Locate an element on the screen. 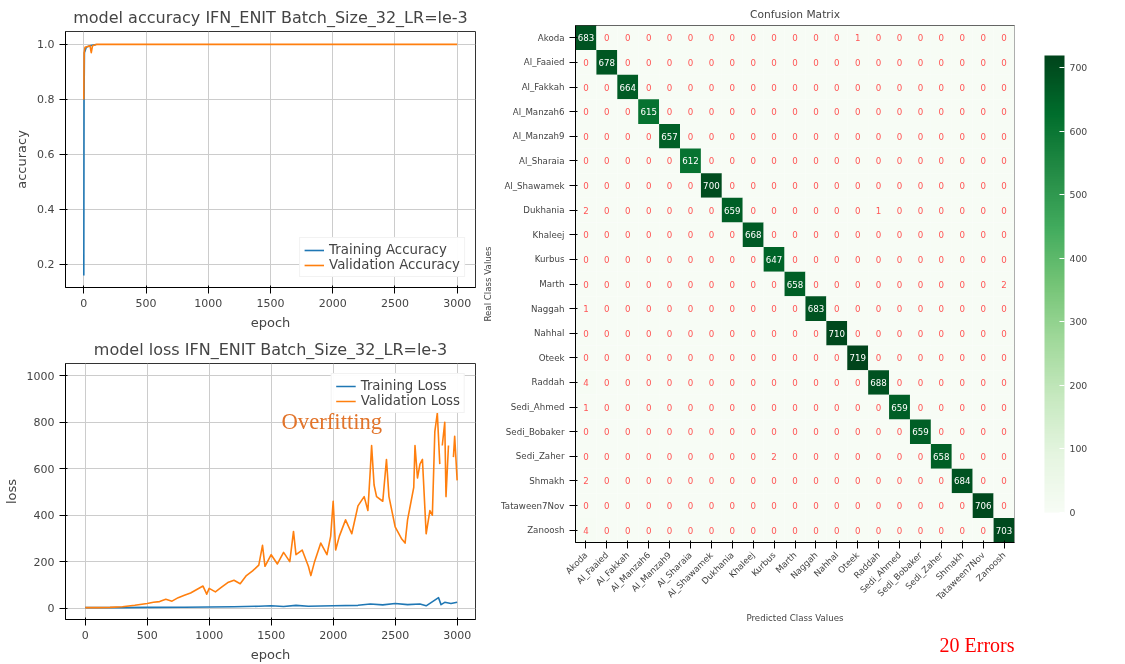  data-label: 612 is located at coordinates (690, 161).